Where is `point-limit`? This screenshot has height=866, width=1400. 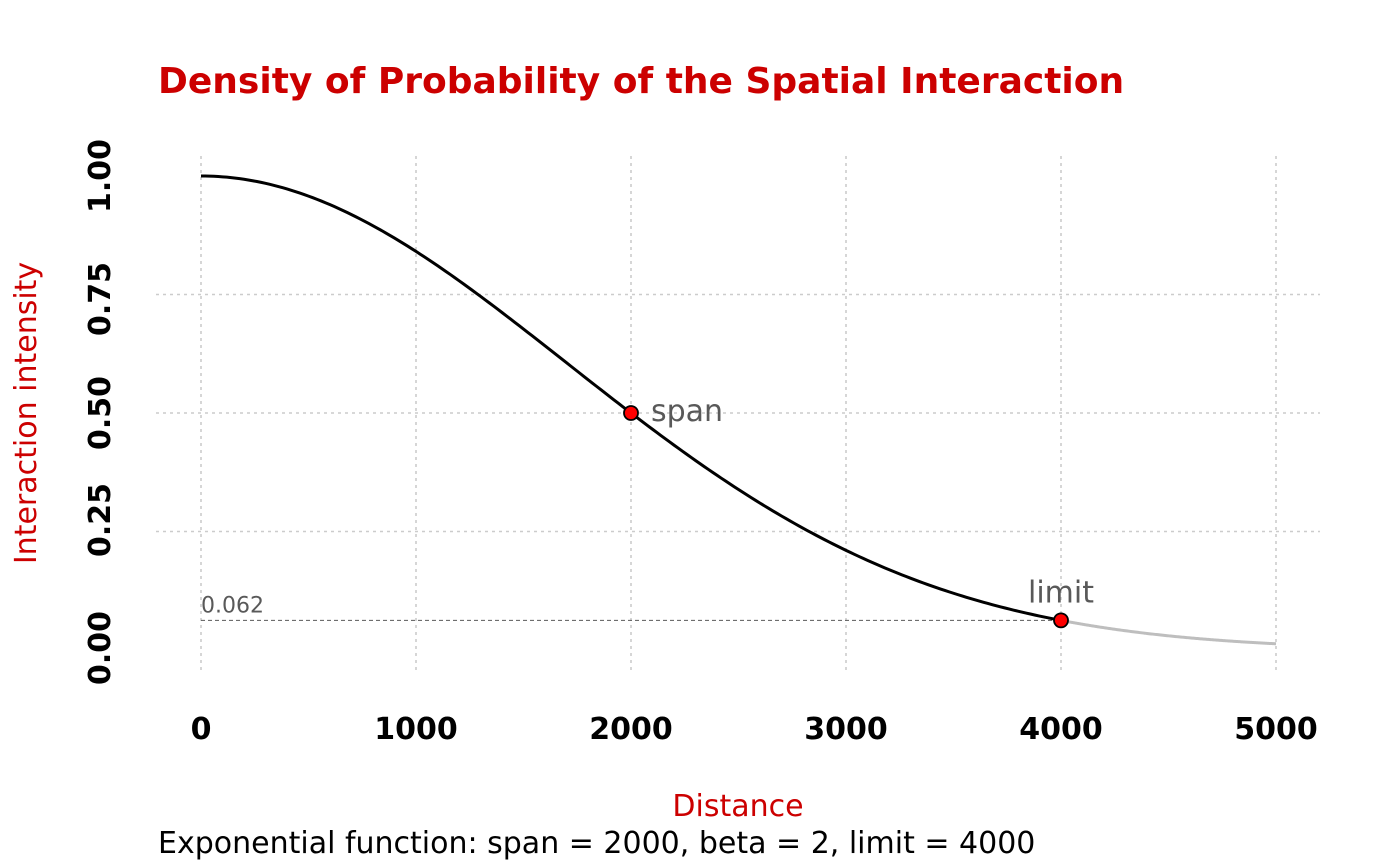
point-limit is located at coordinates (1061, 620).